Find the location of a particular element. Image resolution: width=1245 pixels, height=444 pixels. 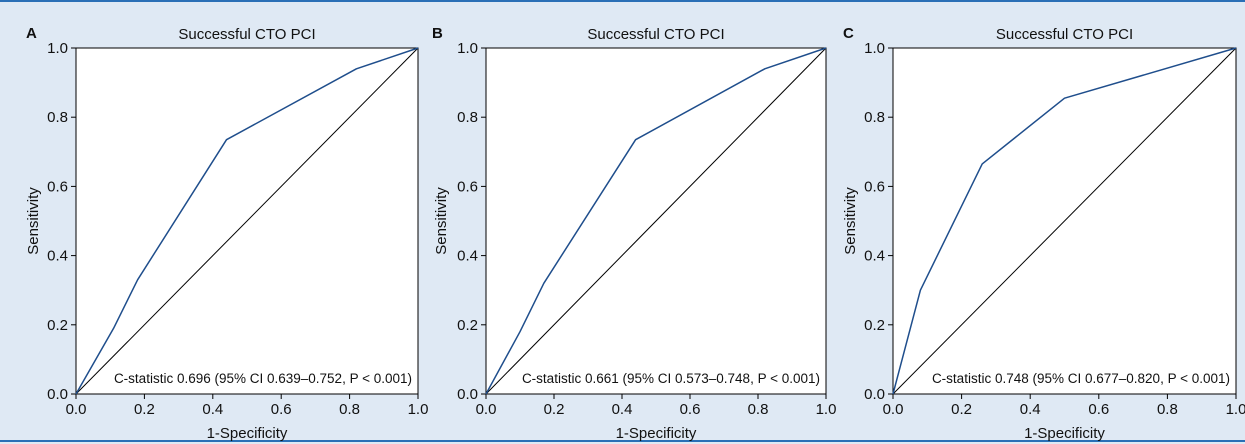

panel-a-letter: A is located at coordinates (31, 33).